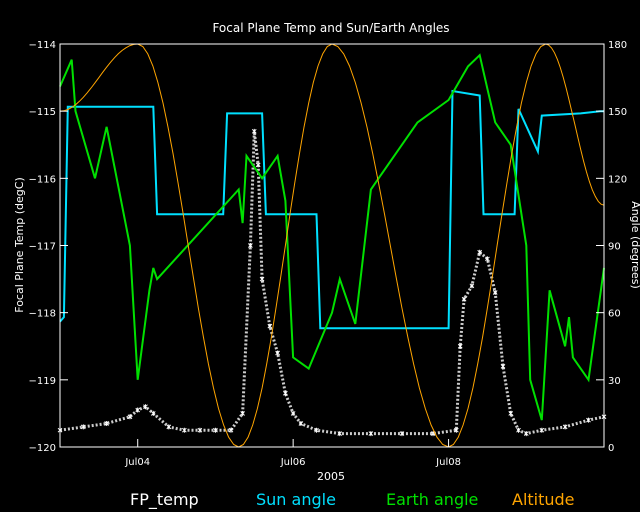  What do you see at coordinates (19, 244) in the screenshot?
I see `y-axis-left-label: Focal Plane Temp (degC)` at bounding box center [19, 244].